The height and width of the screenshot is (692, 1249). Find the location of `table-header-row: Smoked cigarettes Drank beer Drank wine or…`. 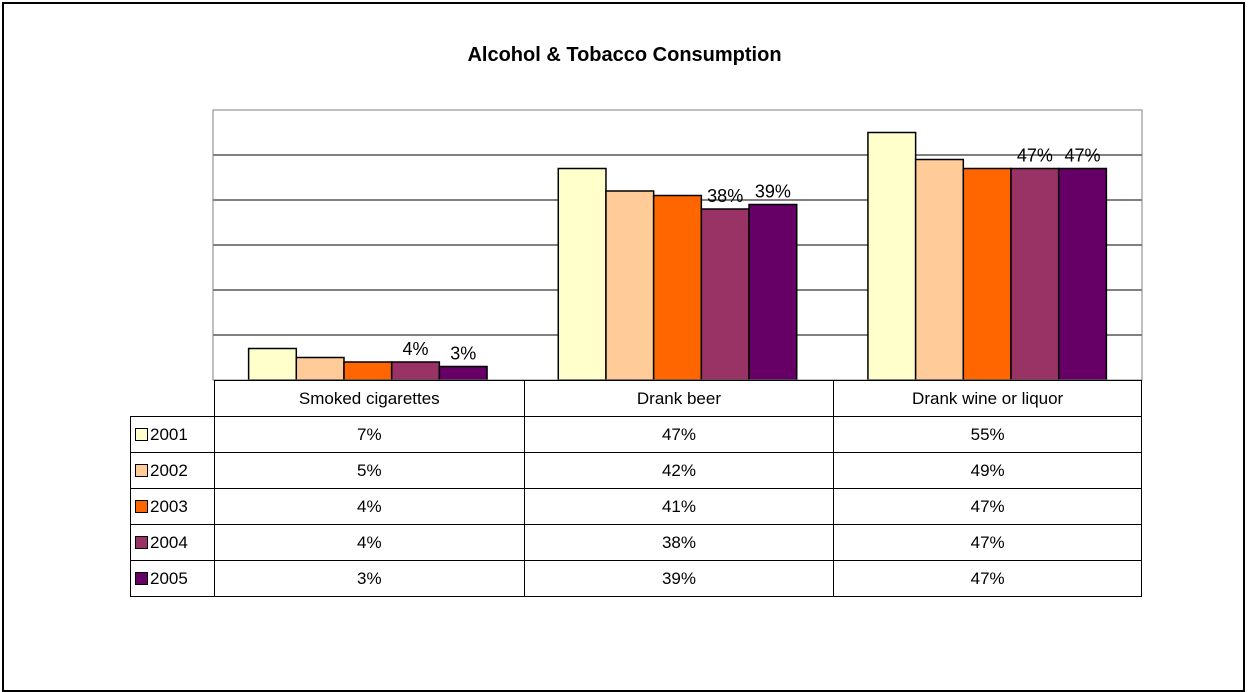

table-header-row: Smoked cigarettes Drank beer Drank wine or… is located at coordinates (636, 398).